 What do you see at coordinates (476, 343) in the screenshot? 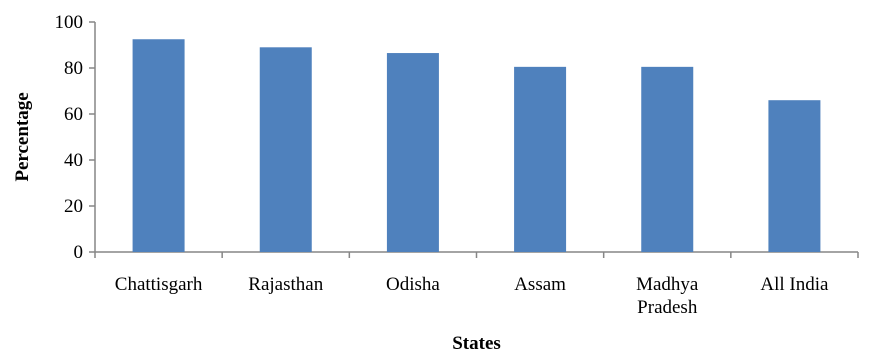
I see `x-axis-title: States` at bounding box center [476, 343].